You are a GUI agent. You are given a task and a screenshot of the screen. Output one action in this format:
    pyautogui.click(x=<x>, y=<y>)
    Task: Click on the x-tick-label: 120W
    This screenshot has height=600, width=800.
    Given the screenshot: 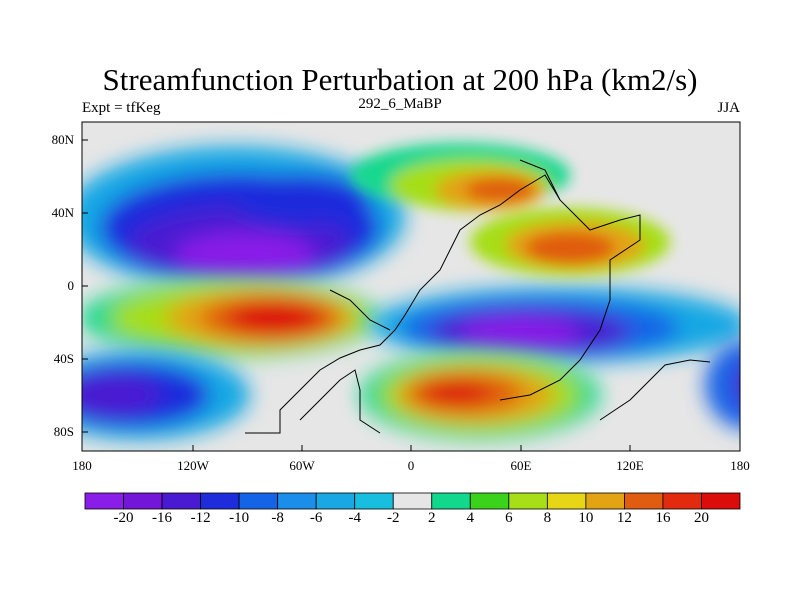 What is the action you would take?
    pyautogui.click(x=193, y=465)
    